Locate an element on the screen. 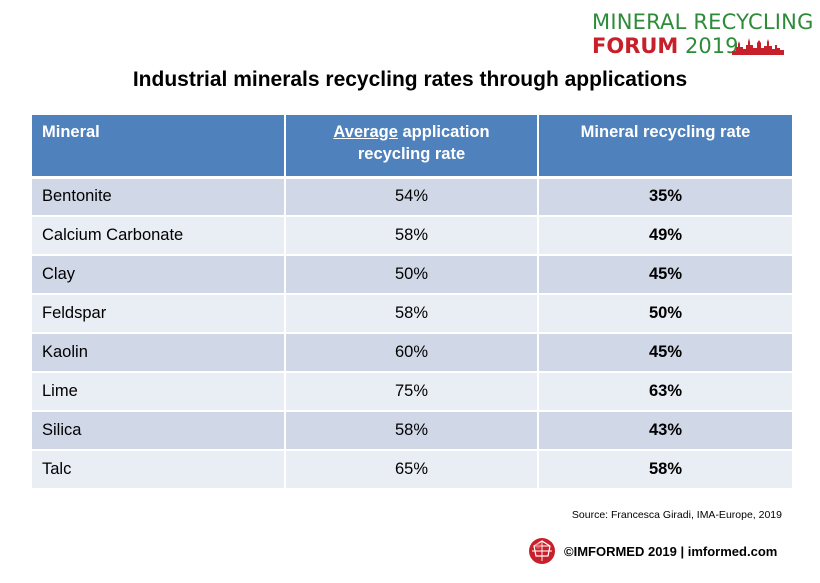 The height and width of the screenshot is (583, 820). average-rate-cell: 75% is located at coordinates (412, 392).